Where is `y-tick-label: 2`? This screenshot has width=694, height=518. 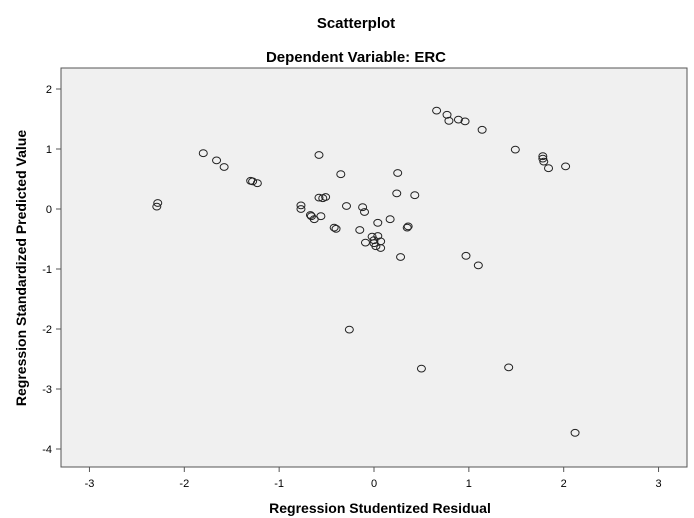 y-tick-label: 2 is located at coordinates (49, 90).